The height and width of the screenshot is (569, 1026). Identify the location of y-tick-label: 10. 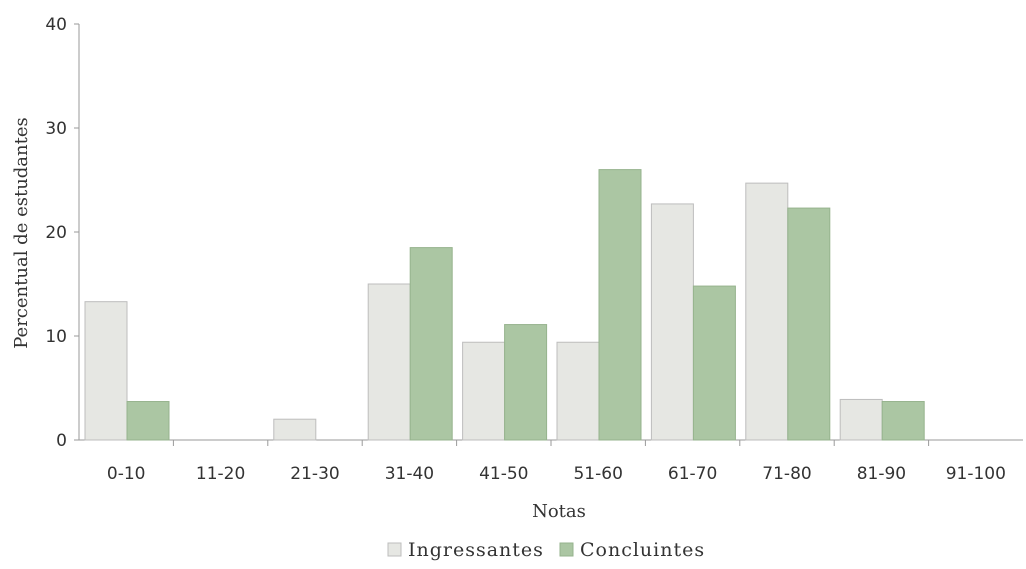
(56, 337).